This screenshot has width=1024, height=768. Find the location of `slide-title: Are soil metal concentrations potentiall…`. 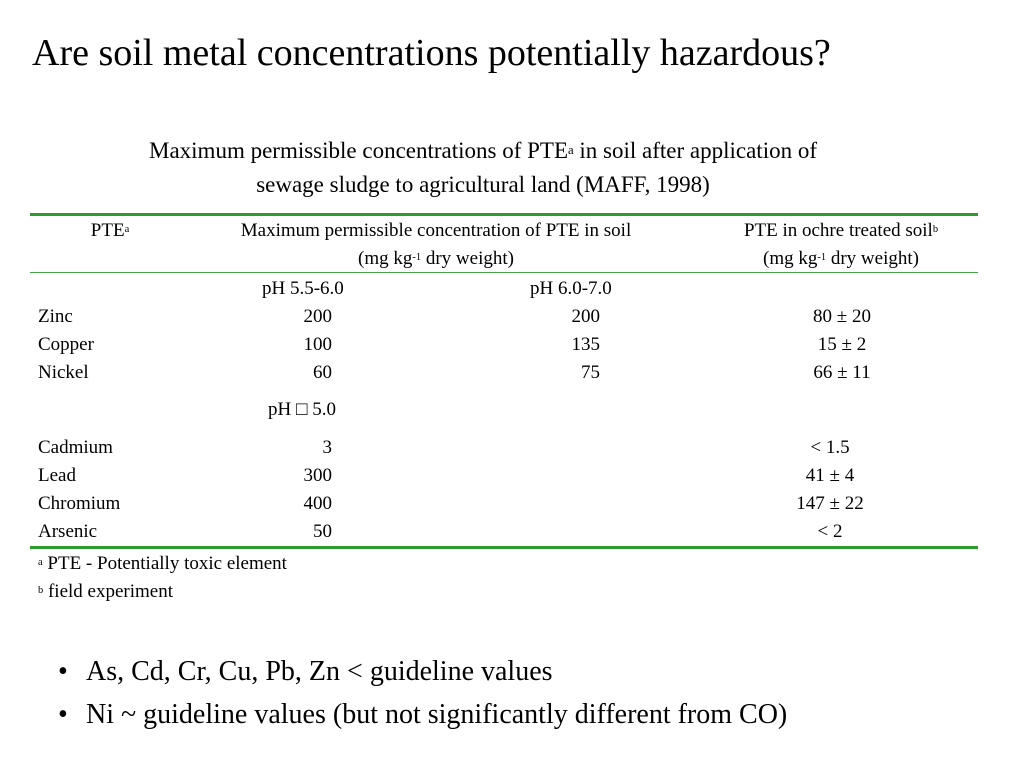

slide-title: Are soil metal concentrations potentiall… is located at coordinates (431, 53).